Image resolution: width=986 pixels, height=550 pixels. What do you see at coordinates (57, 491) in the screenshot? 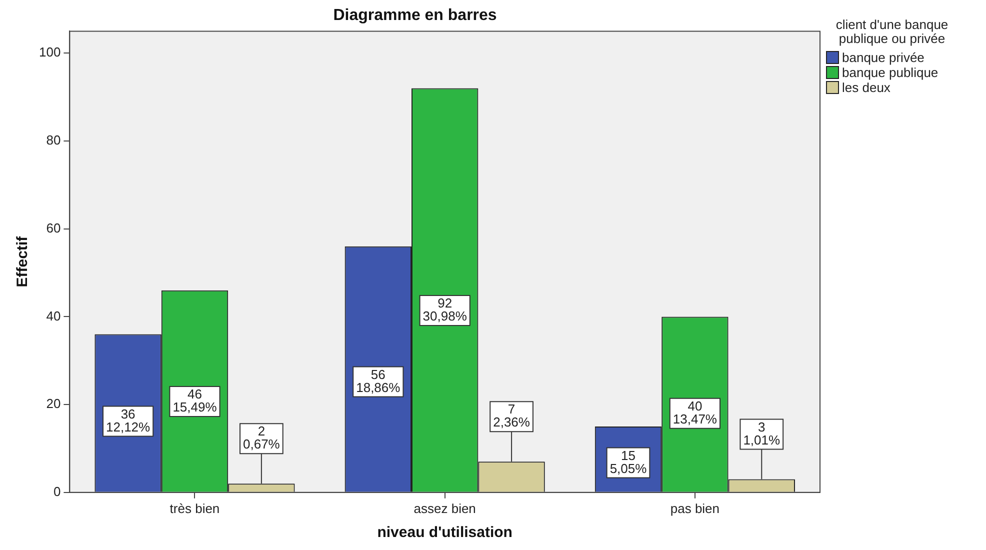
I see `y-tick-label: 0` at bounding box center [57, 491].